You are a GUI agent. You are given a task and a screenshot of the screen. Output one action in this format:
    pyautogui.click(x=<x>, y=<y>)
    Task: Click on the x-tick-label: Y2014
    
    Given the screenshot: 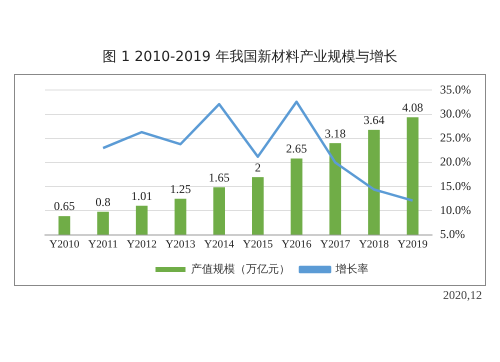 What is the action you would take?
    pyautogui.click(x=219, y=244)
    